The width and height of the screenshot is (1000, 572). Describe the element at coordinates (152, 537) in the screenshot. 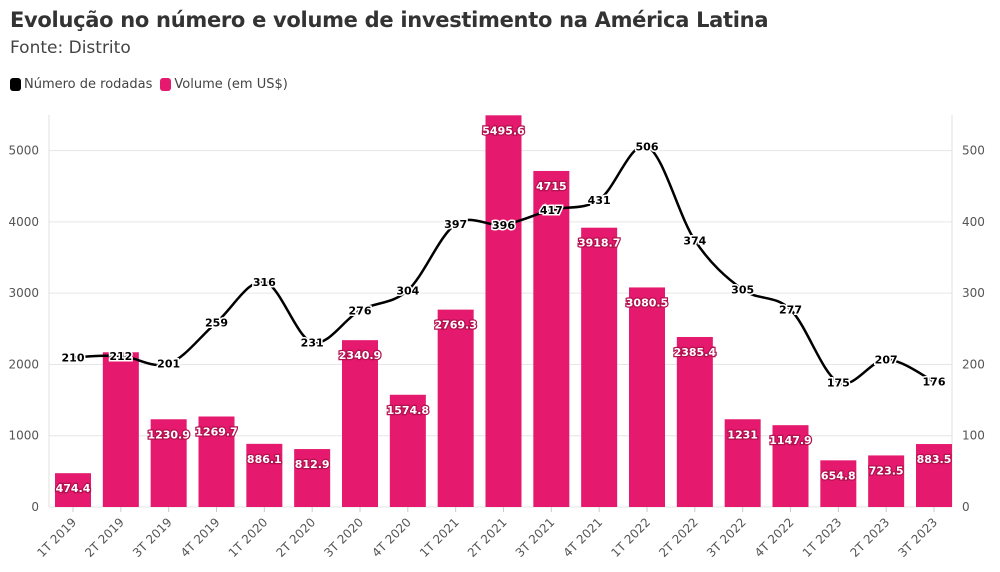

I see `x-tick-label: 3T 2019` at that location.